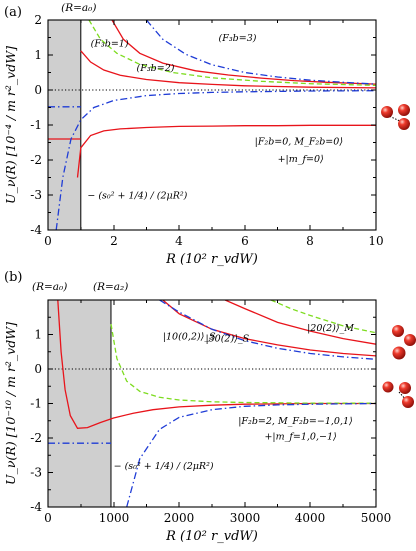 This screenshot has width=416, height=551. I want to click on annotation-5: +|m_f=0⟩, so click(301, 159).